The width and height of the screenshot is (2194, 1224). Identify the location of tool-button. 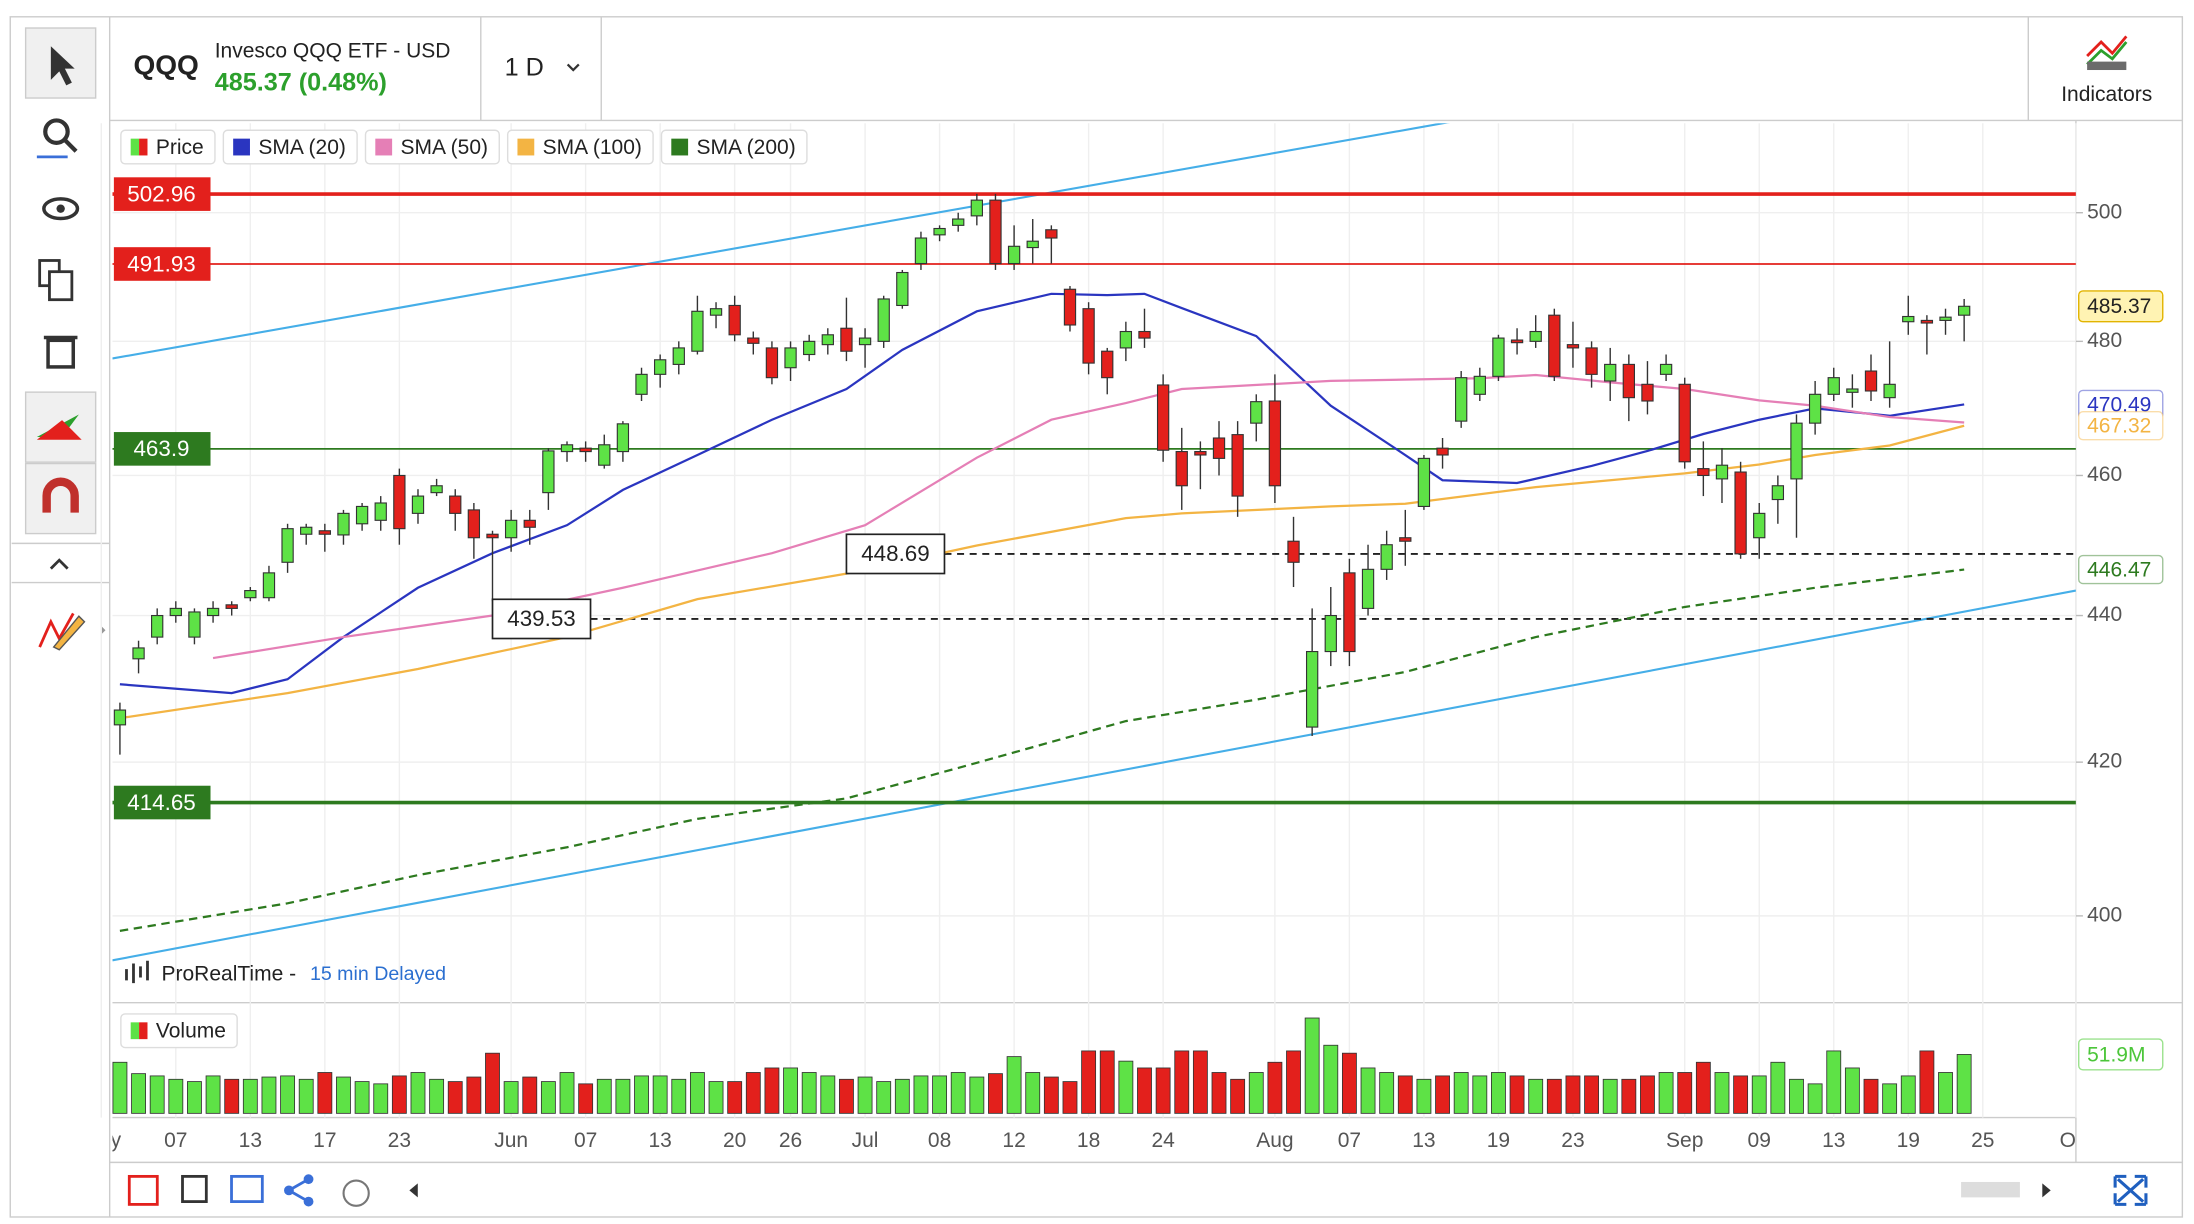
(60, 498).